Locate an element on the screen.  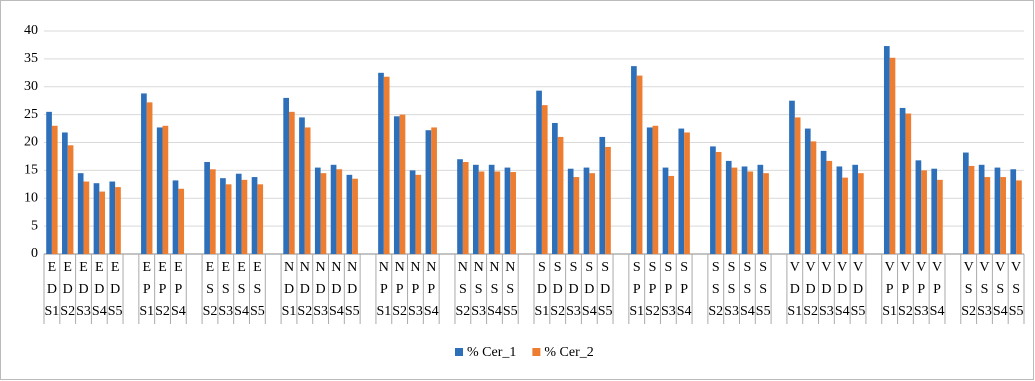
y-tick-label: 40 is located at coordinates (31, 30).